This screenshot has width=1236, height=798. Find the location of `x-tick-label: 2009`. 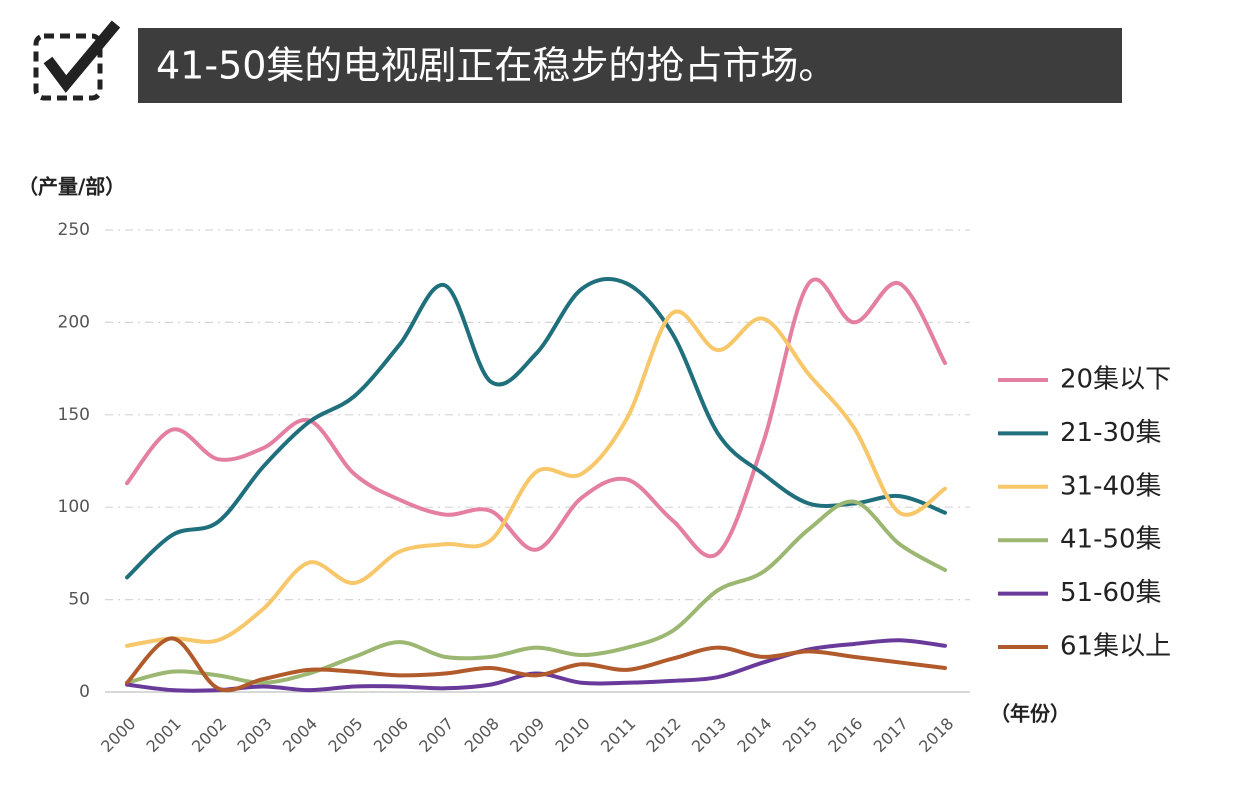

x-tick-label: 2009 is located at coordinates (527, 735).